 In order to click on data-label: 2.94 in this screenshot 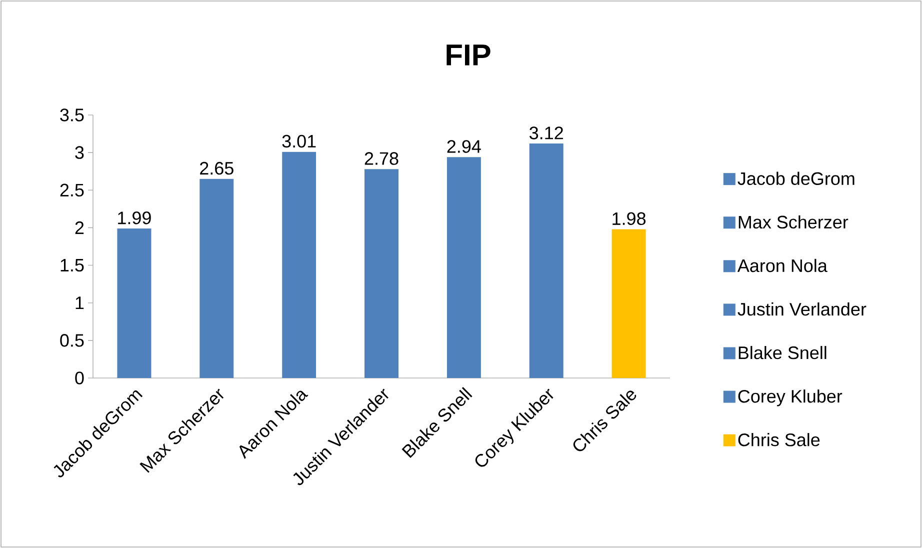, I will do `click(464, 146)`.